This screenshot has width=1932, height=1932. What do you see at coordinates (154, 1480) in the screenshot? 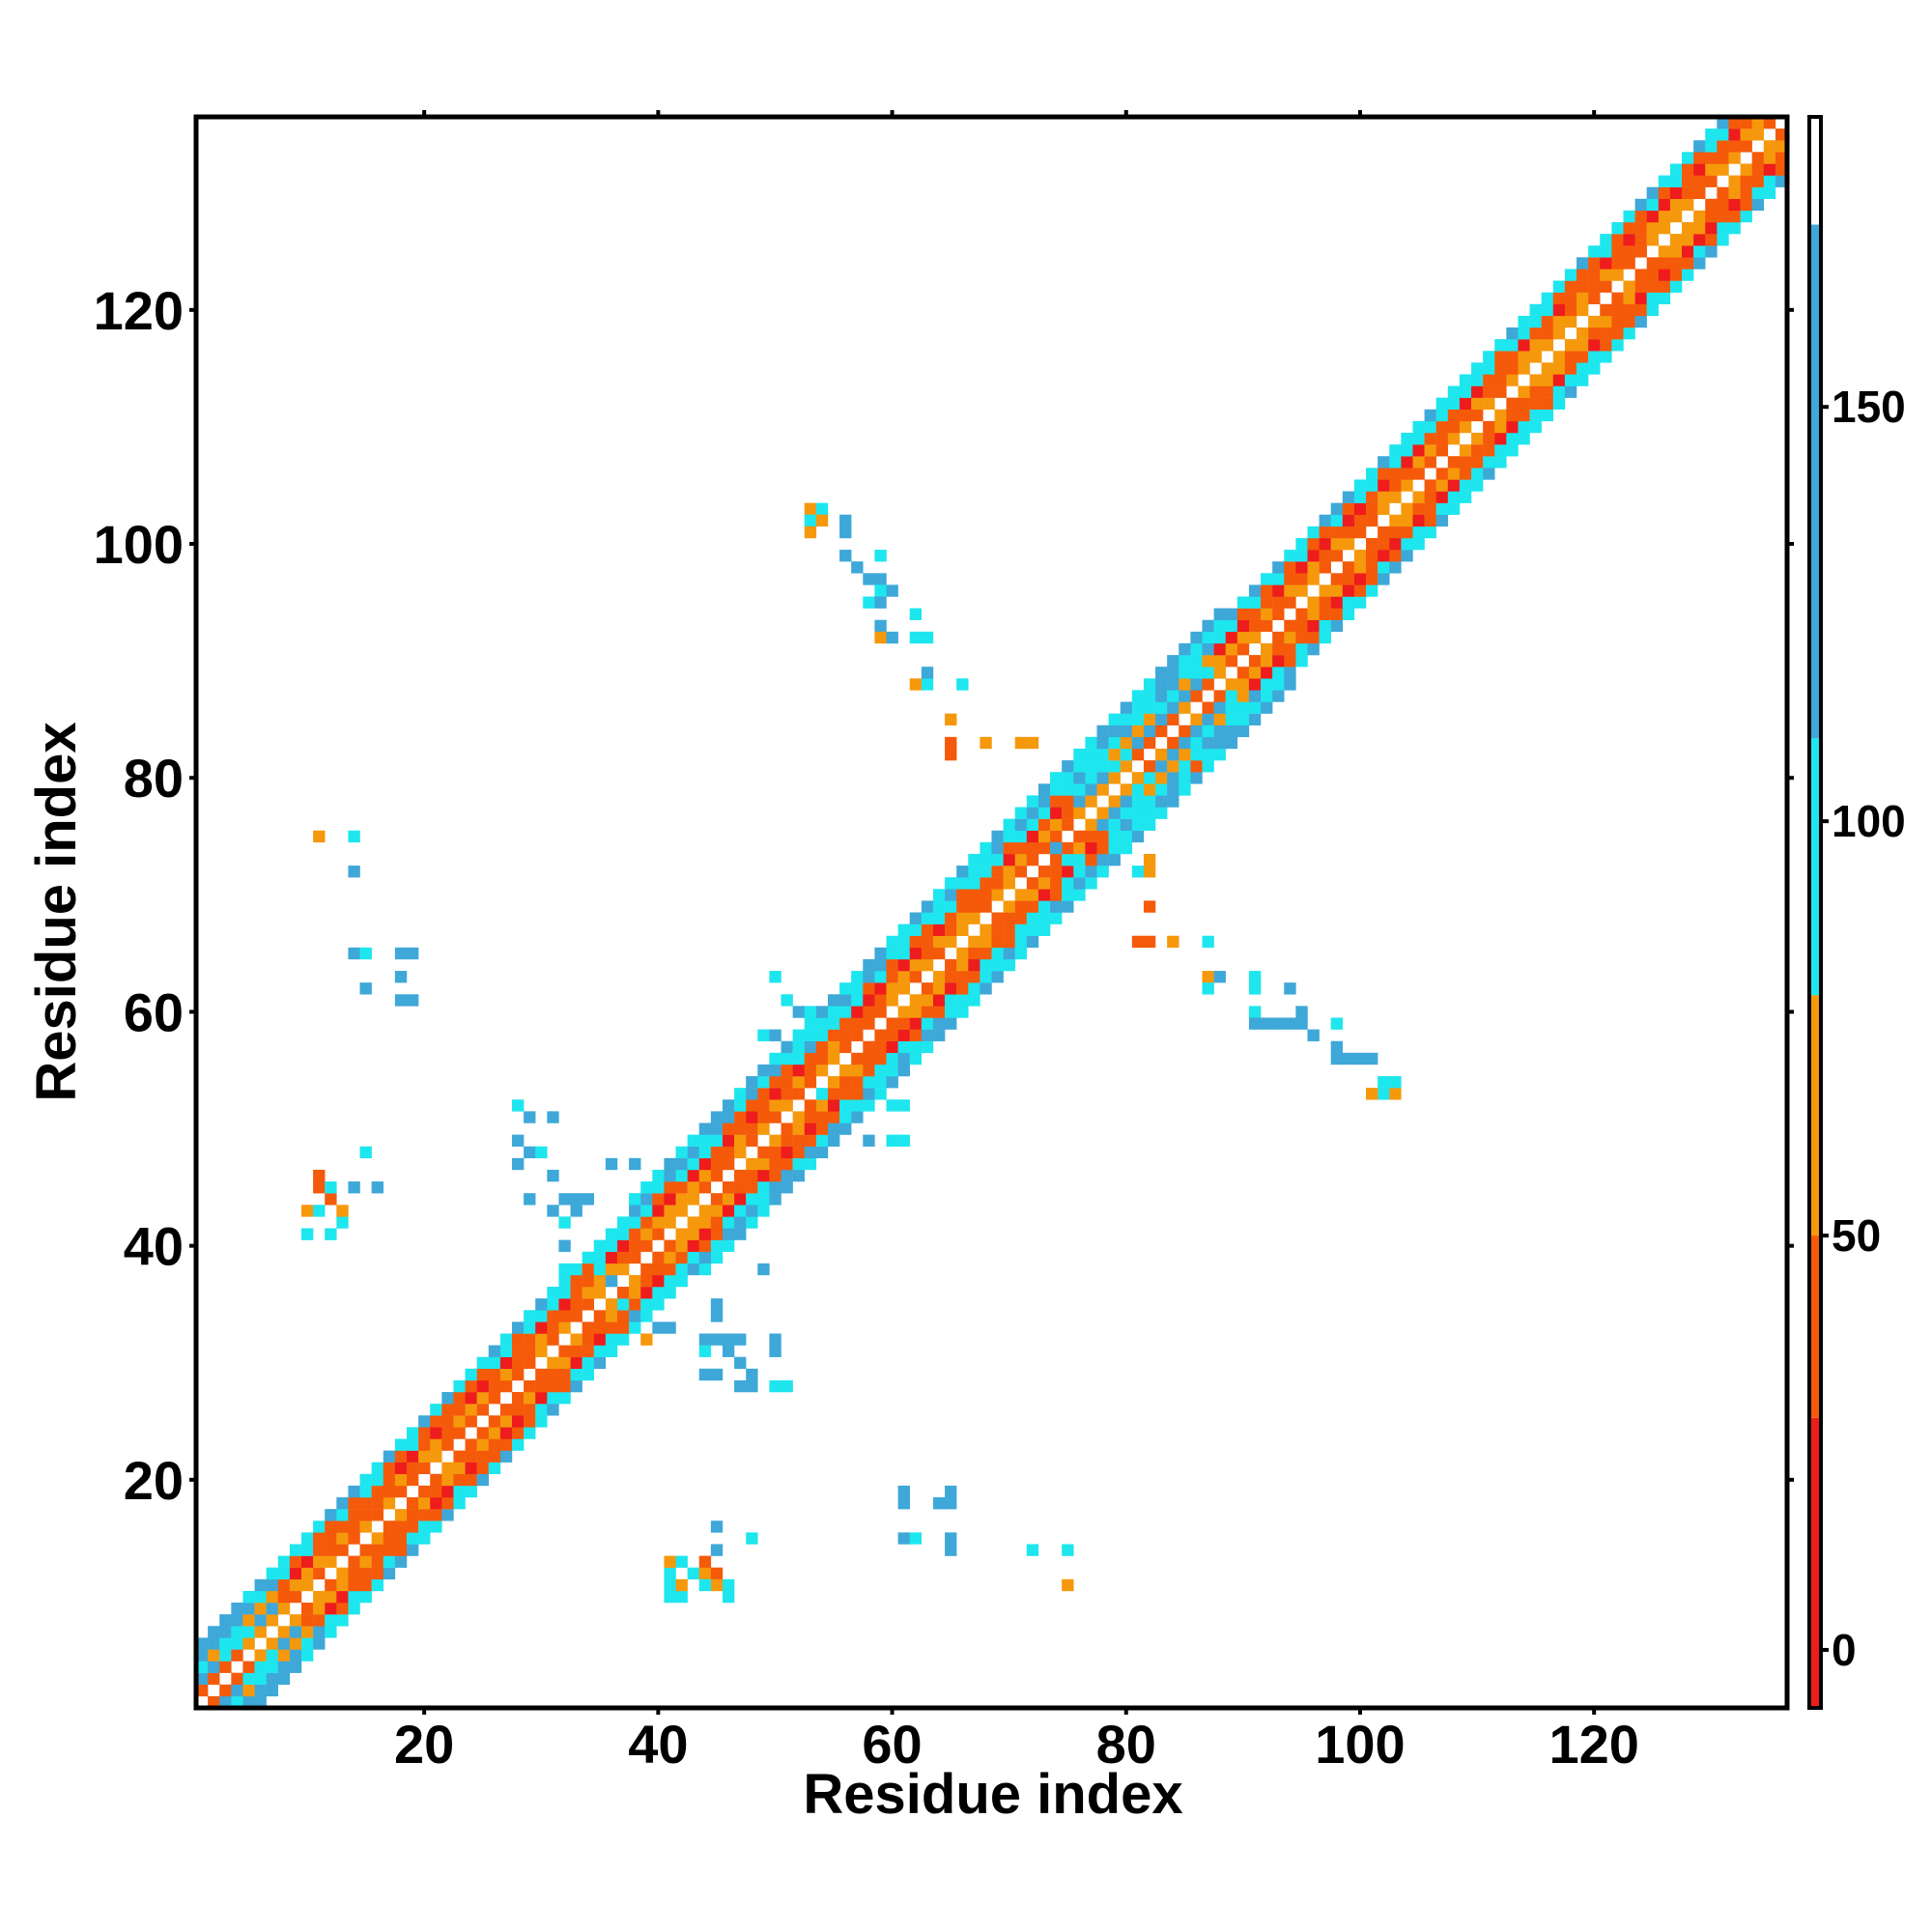
I see `y-tick-label: 20` at bounding box center [154, 1480].